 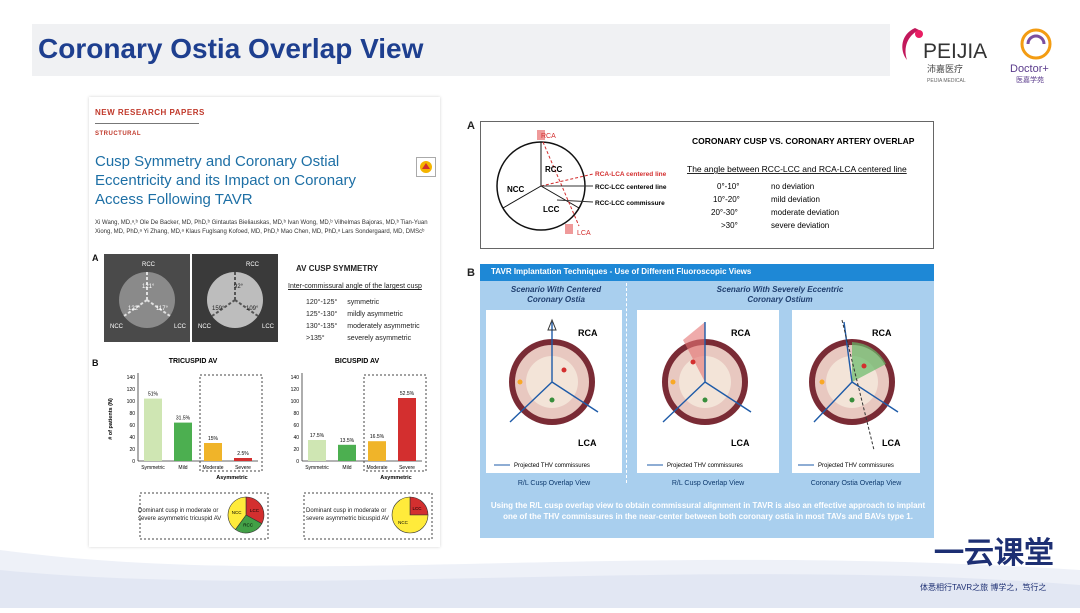 I want to click on paper-section: STRUCTURAL, so click(x=118, y=134).